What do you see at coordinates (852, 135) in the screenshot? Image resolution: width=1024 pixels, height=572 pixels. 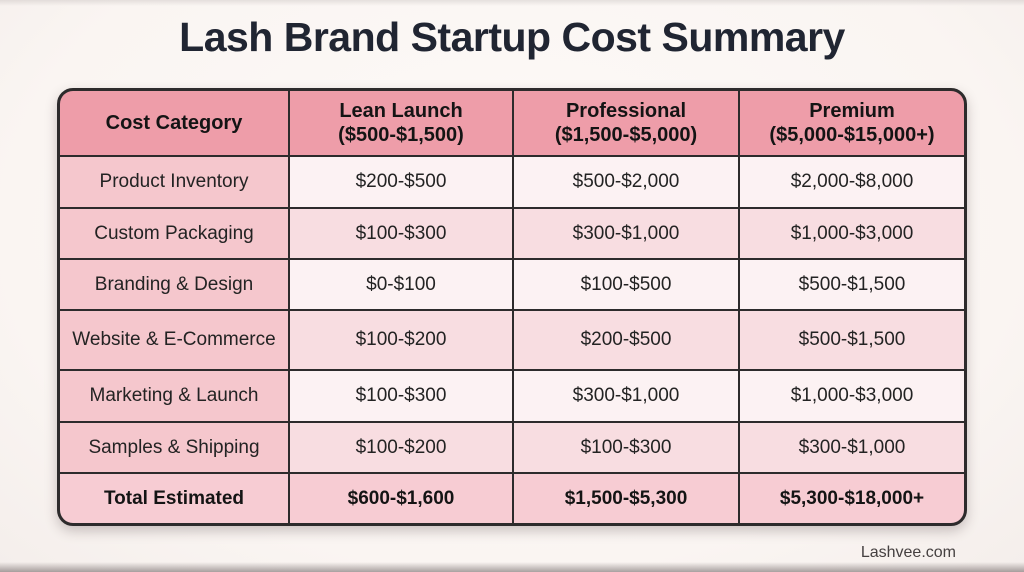 I see `column-header-range: ($5,000-$15,000+)` at bounding box center [852, 135].